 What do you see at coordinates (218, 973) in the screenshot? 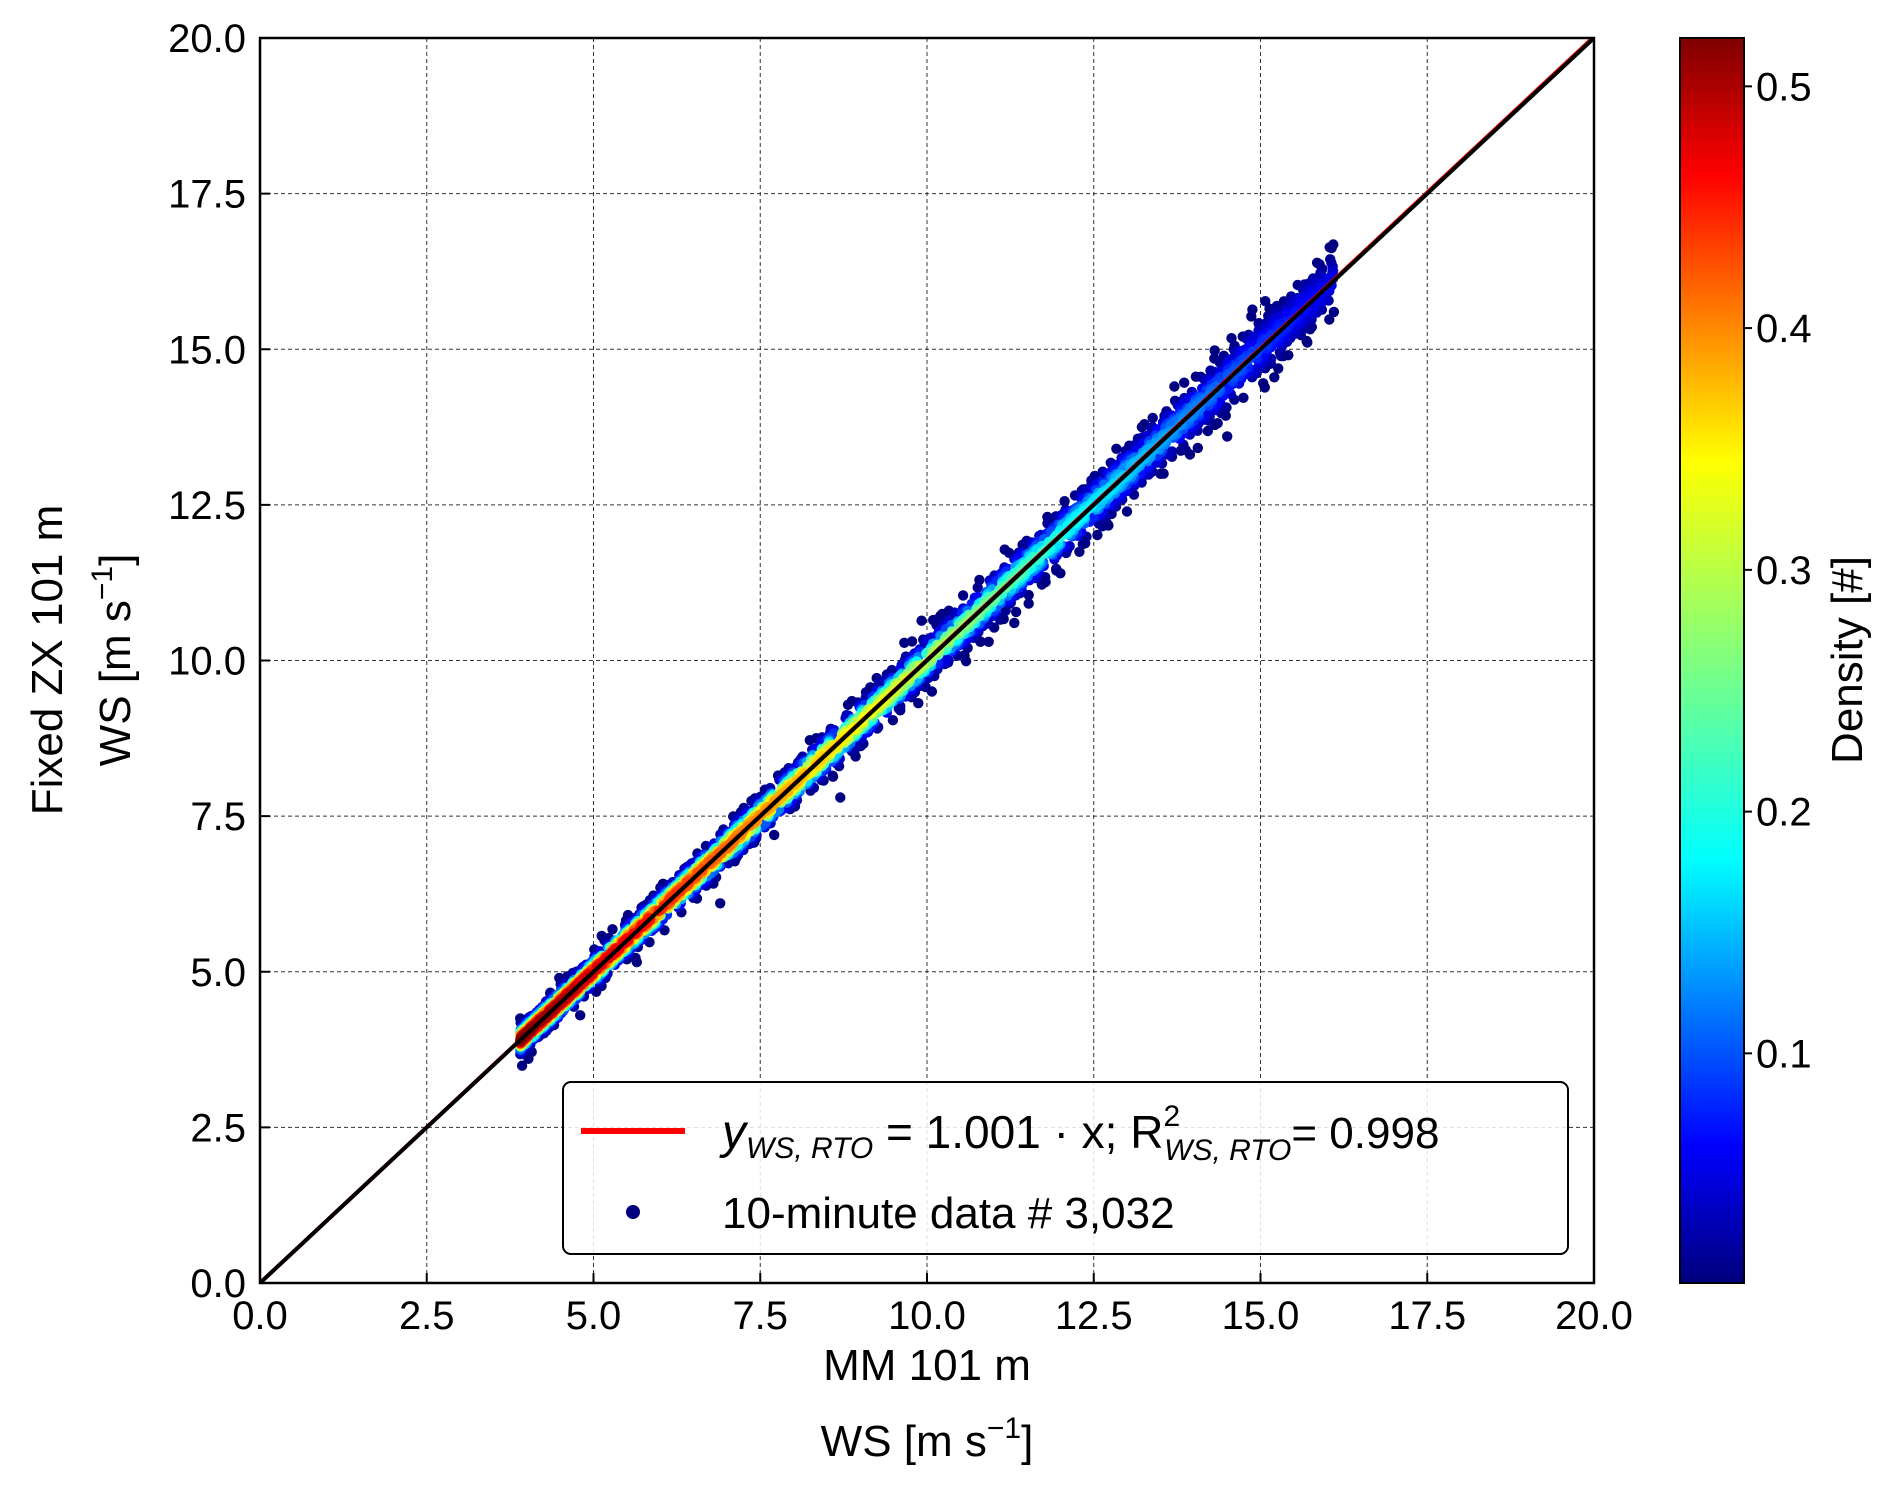
I see `y-tick-label: 5.0` at bounding box center [218, 973].